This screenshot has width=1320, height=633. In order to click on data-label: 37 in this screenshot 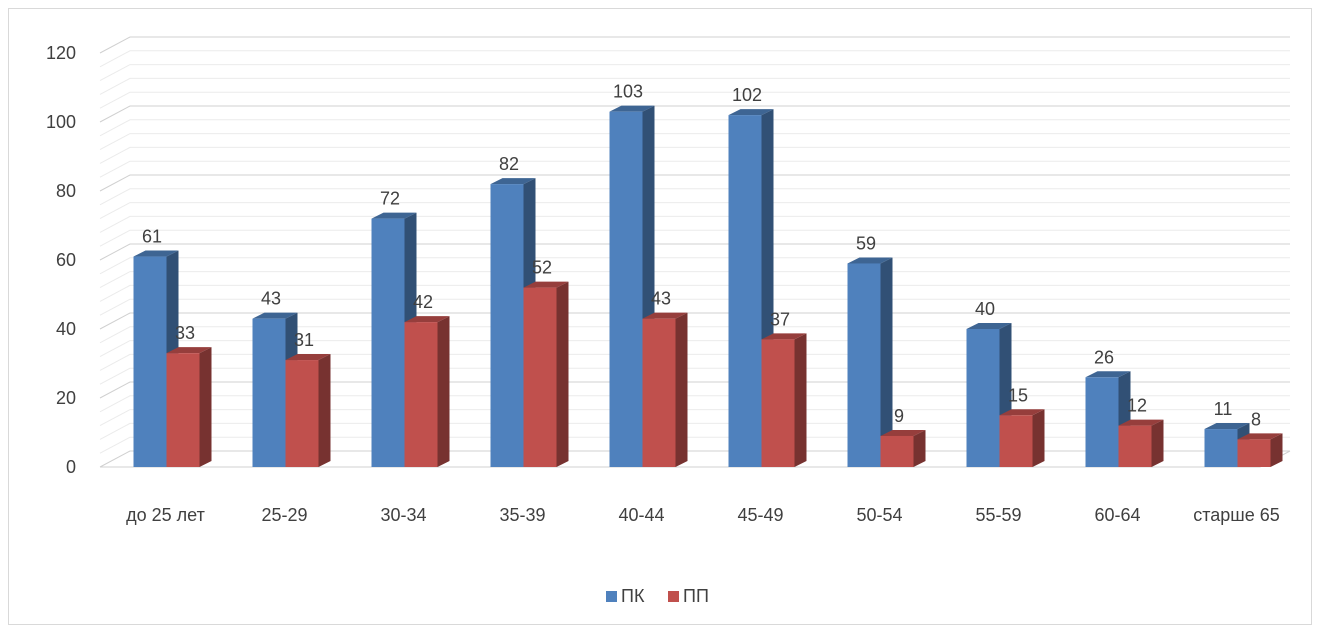, I will do `click(780, 319)`.